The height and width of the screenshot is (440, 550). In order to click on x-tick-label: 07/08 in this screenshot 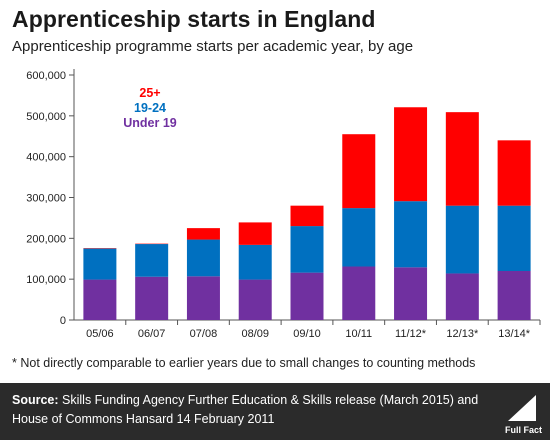, I will do `click(204, 334)`.